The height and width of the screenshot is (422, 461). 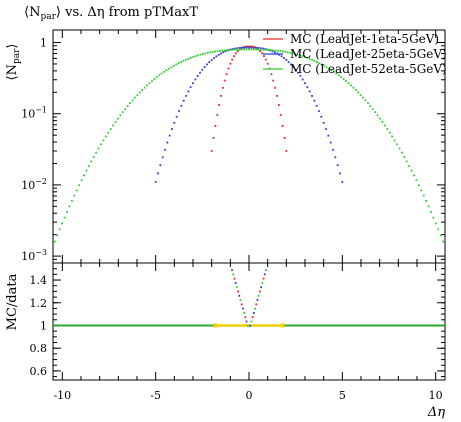 I want to click on legend-label: MC (LeadJet-1eta-5GeV), so click(x=364, y=39).